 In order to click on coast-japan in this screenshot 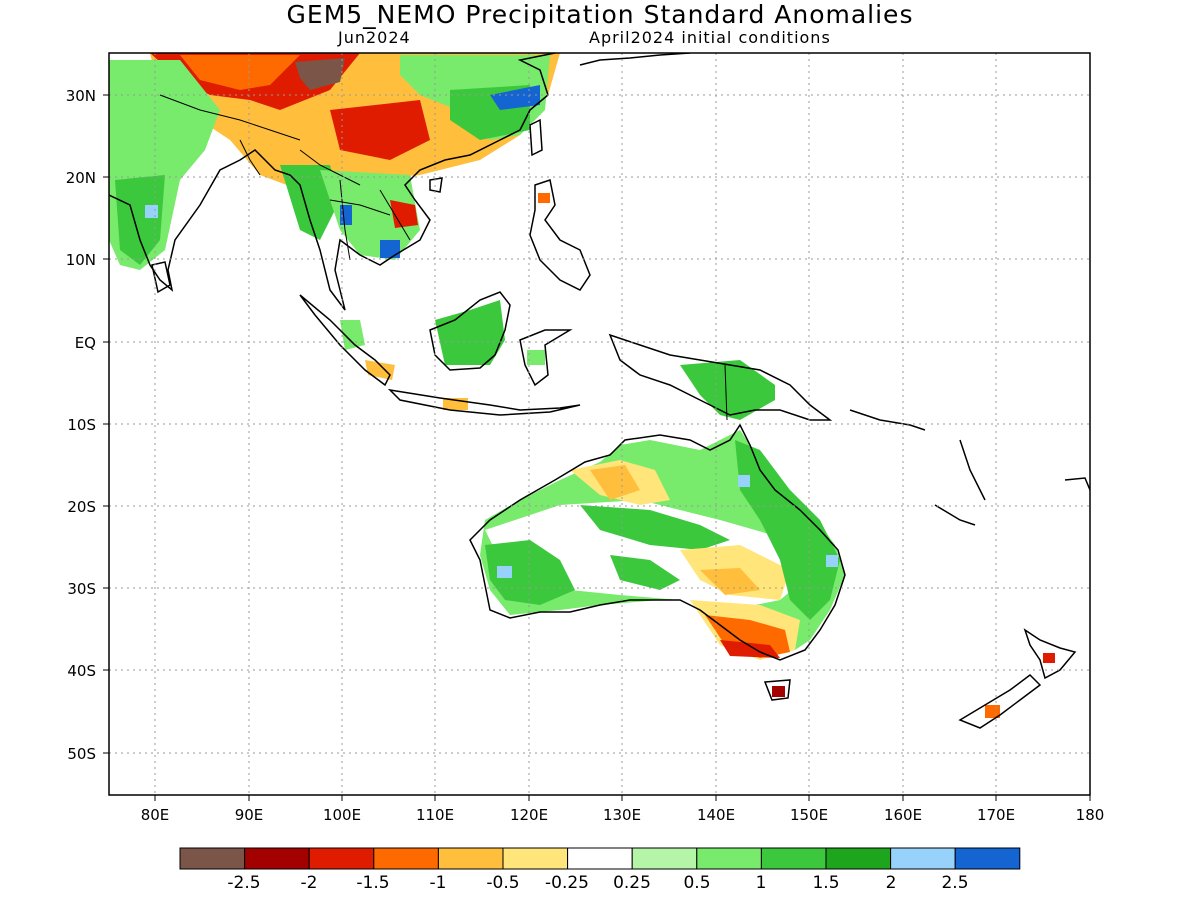, I will do `click(635, 59)`.